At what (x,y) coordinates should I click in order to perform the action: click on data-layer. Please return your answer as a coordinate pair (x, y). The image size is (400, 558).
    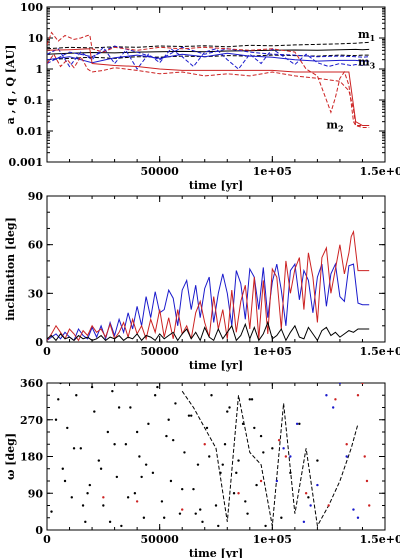
    Looking at the image, I should click on (208, 79).